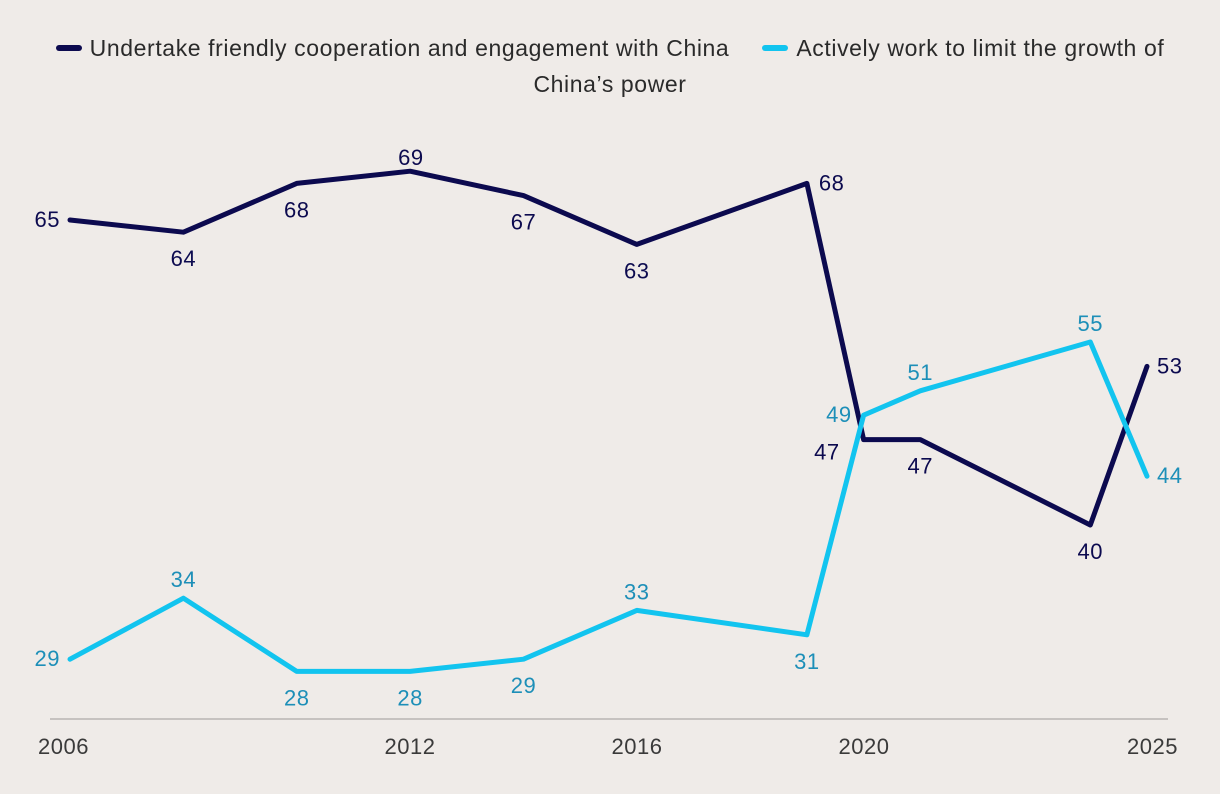  I want to click on data-label-1-2016: 33, so click(636, 591).